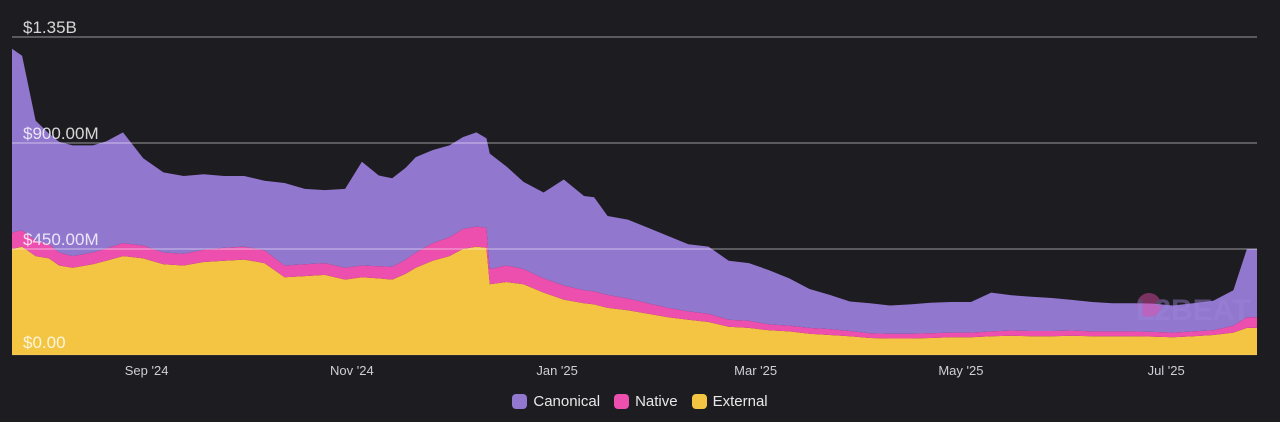 The width and height of the screenshot is (1280, 422). I want to click on legend-swatch-external, so click(699, 401).